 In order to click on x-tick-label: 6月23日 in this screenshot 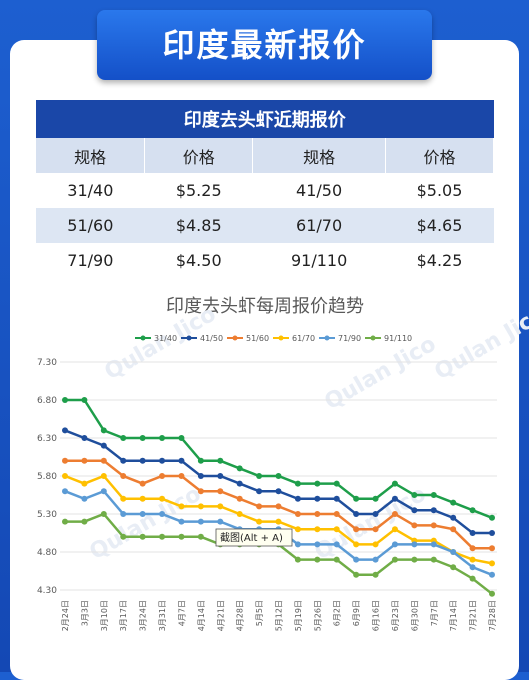, I will do `click(395, 615)`.